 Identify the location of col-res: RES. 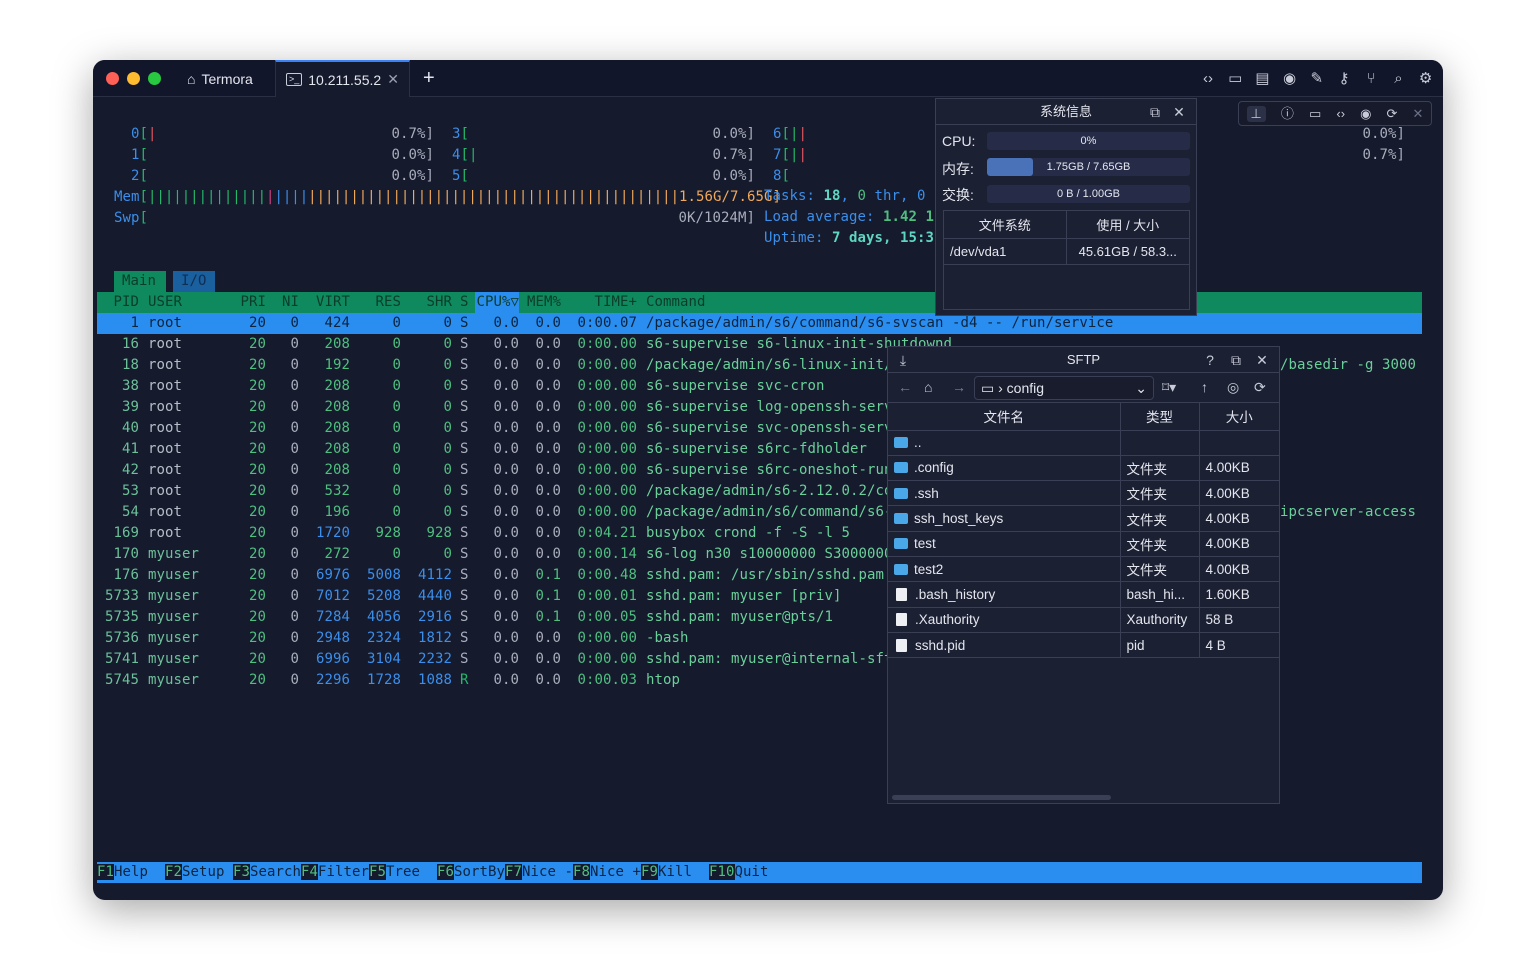
(388, 302).